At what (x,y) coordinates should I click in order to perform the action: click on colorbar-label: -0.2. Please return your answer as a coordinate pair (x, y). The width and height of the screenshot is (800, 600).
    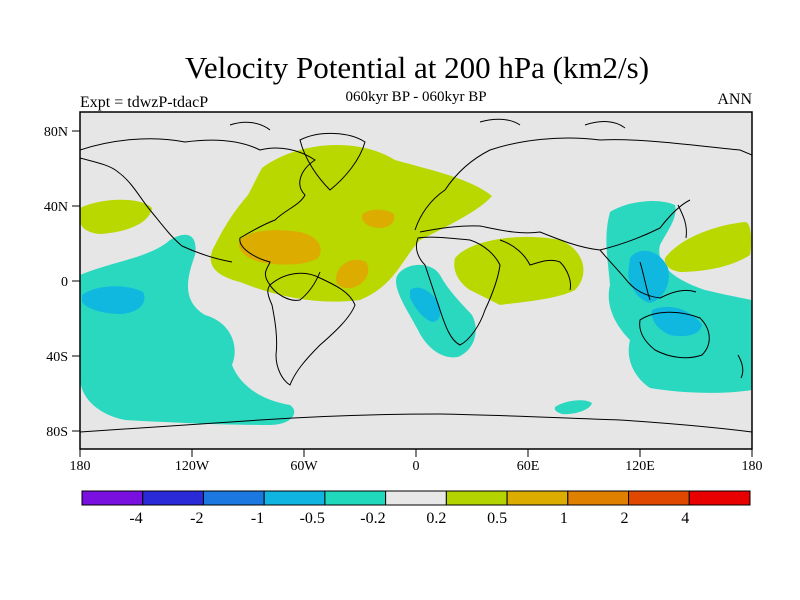
    Looking at the image, I should click on (372, 518).